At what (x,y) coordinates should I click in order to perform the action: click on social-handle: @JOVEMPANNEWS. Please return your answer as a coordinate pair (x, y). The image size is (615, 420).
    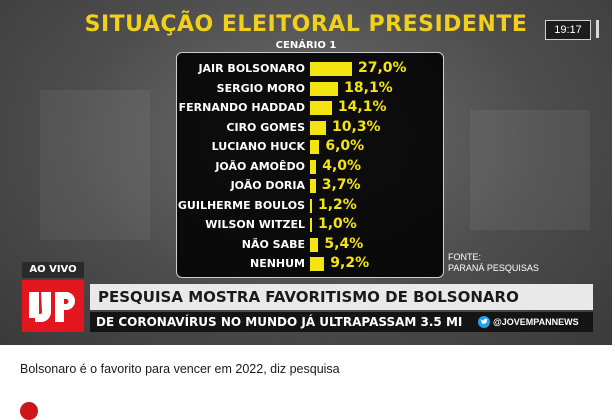
    Looking at the image, I should click on (536, 322).